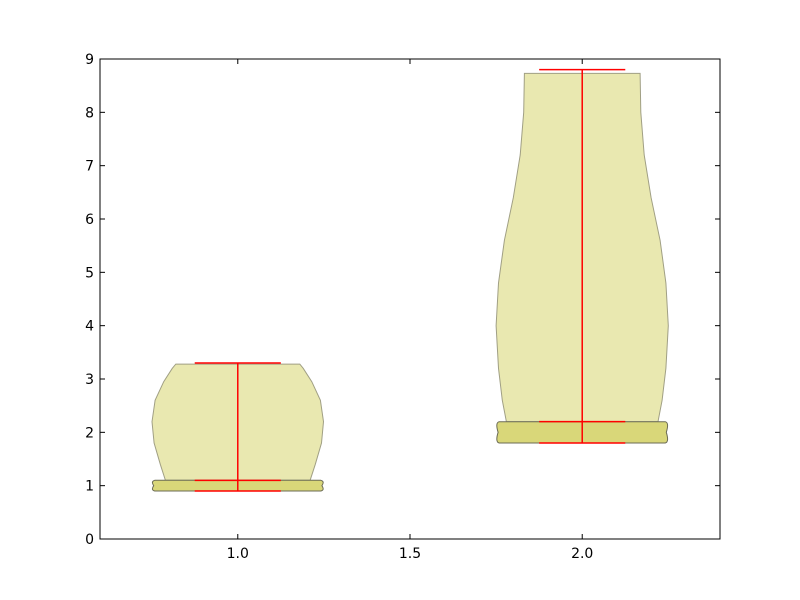 The width and height of the screenshot is (800, 600). Describe the element at coordinates (89, 487) in the screenshot. I see `y-tick-label: 1` at that location.